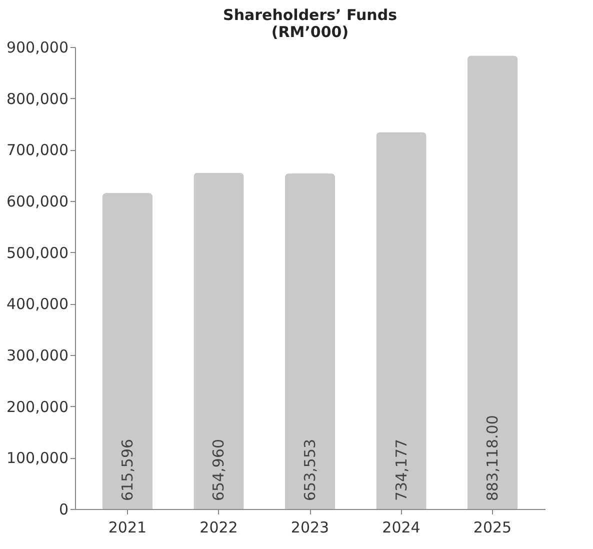 This screenshot has width=593, height=549. Describe the element at coordinates (310, 32) in the screenshot. I see `chart-subtitle: (RM’000)` at that location.